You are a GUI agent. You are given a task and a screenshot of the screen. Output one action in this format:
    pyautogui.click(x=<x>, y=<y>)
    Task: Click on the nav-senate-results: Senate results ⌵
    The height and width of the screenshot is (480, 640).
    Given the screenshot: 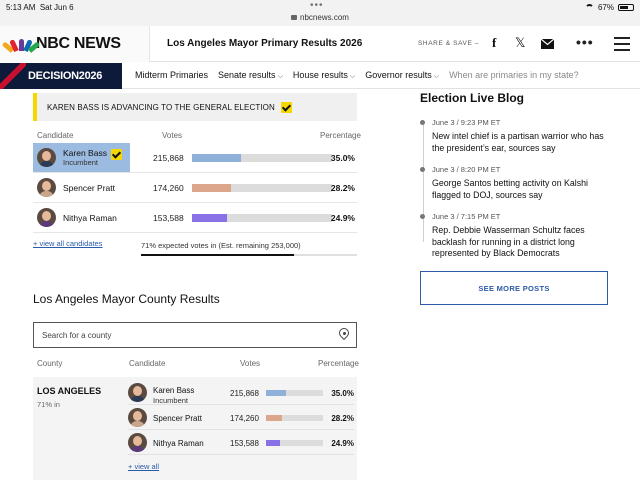 What is the action you would take?
    pyautogui.click(x=250, y=75)
    